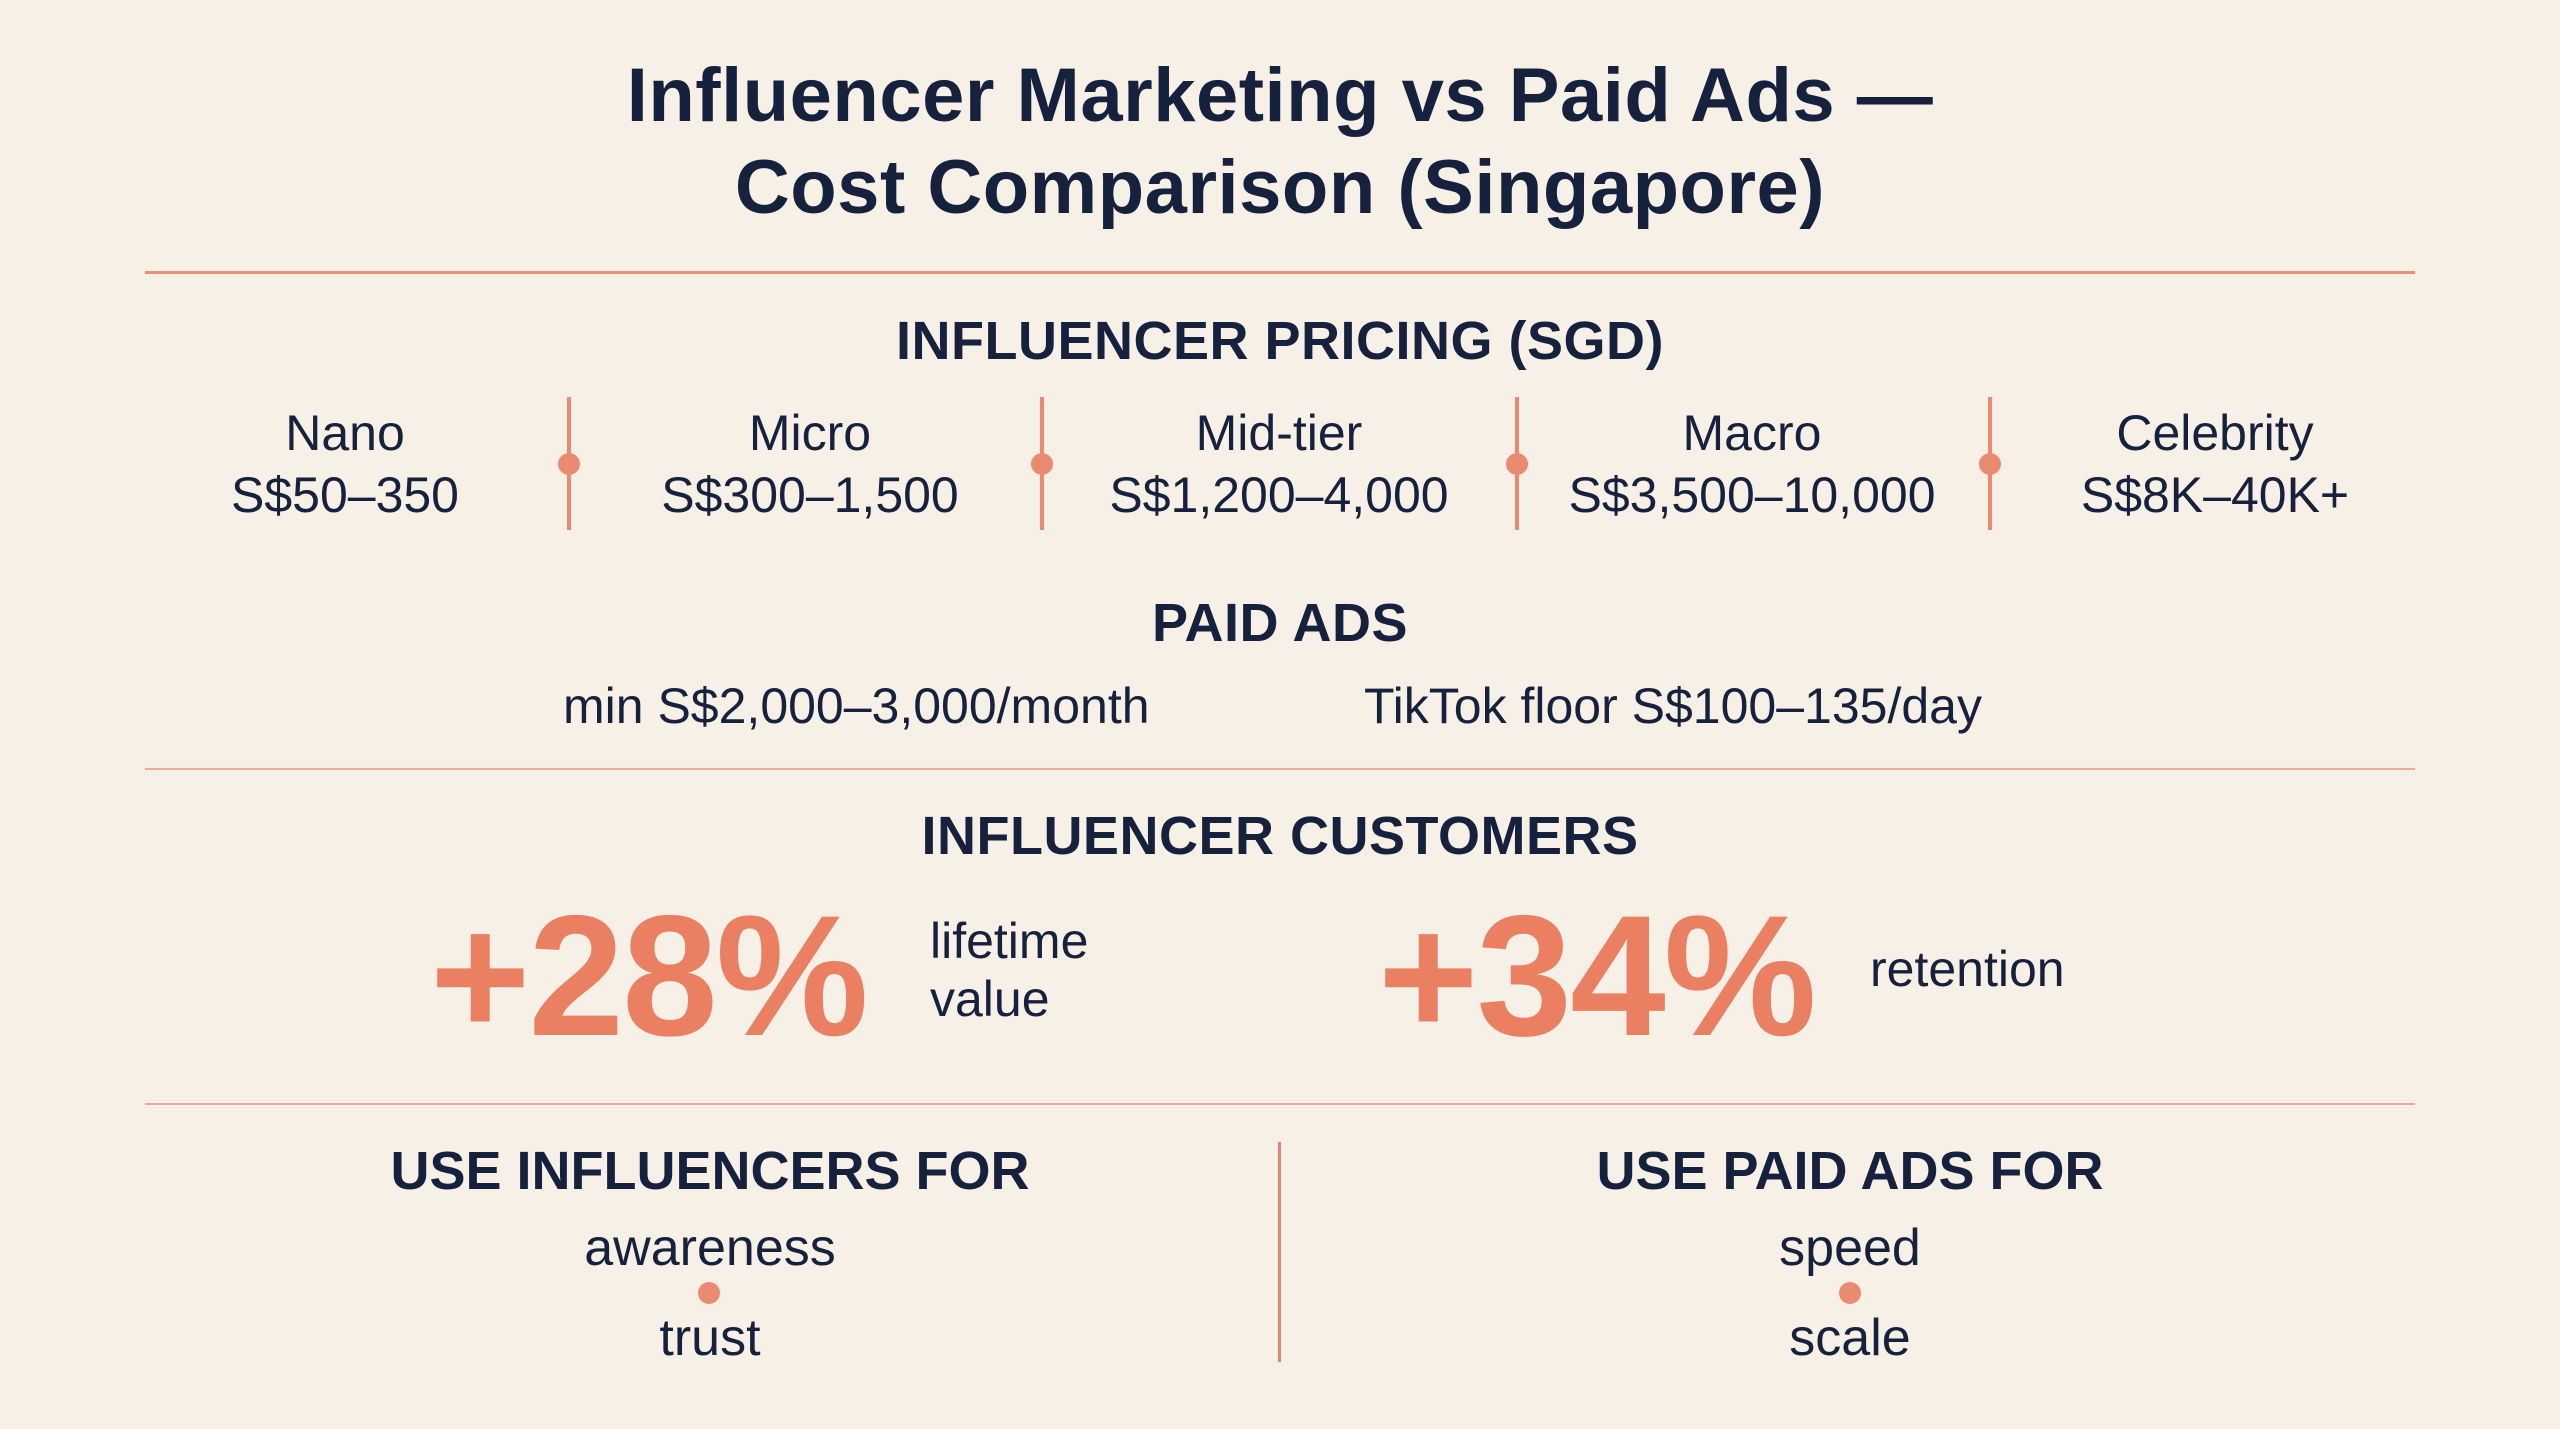 The height and width of the screenshot is (1429, 2560). What do you see at coordinates (649, 976) in the screenshot?
I see `stat-lifetime-value: +28%` at bounding box center [649, 976].